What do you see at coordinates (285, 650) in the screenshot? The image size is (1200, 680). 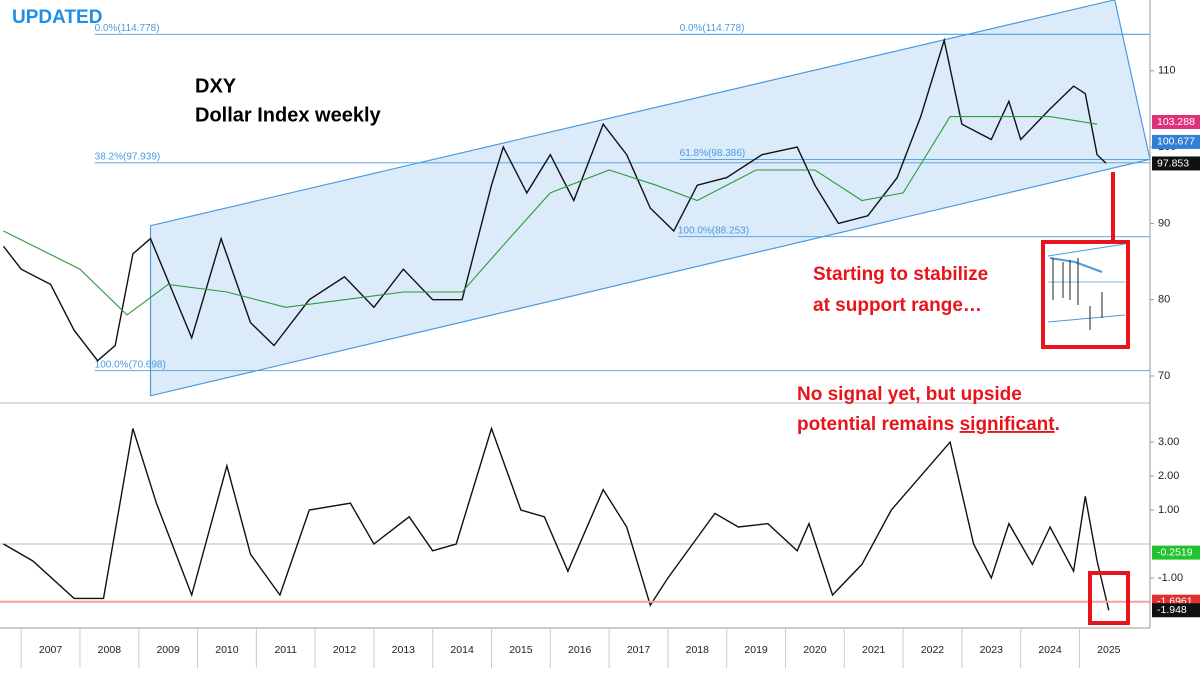 I see `x-tick-label: 2011` at bounding box center [285, 650].